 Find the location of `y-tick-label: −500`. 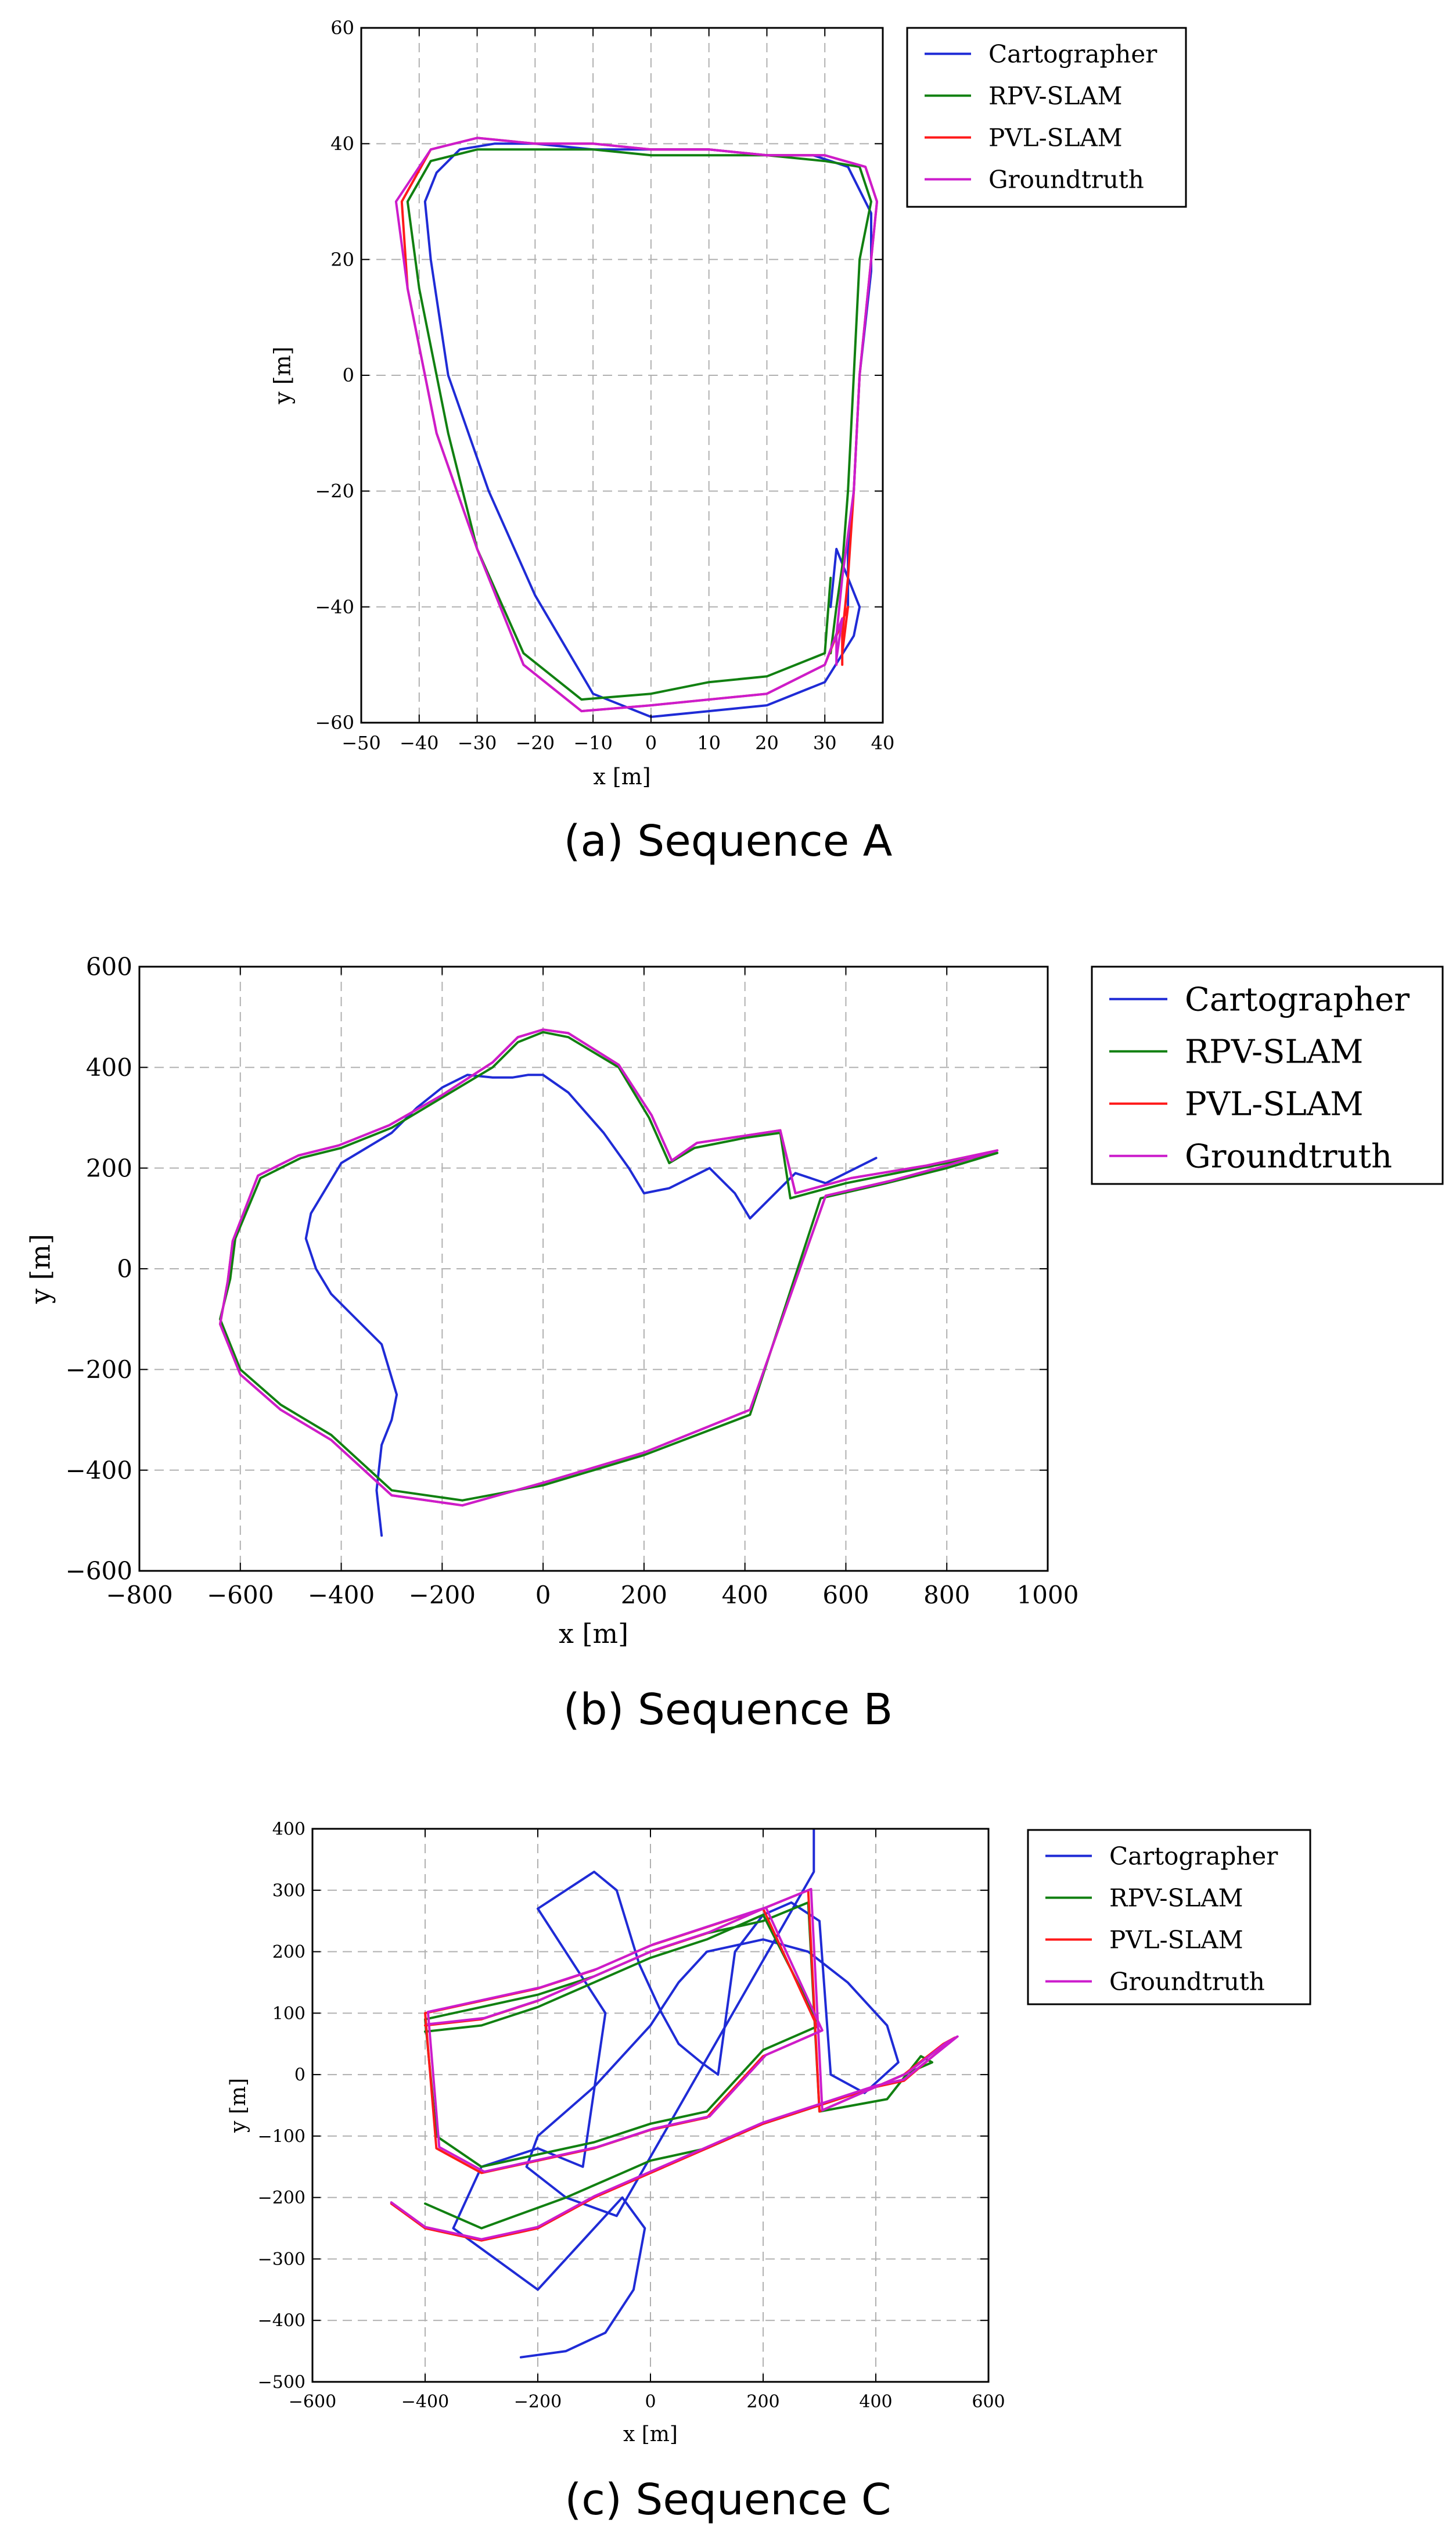

y-tick-label: −500 is located at coordinates (281, 2383).